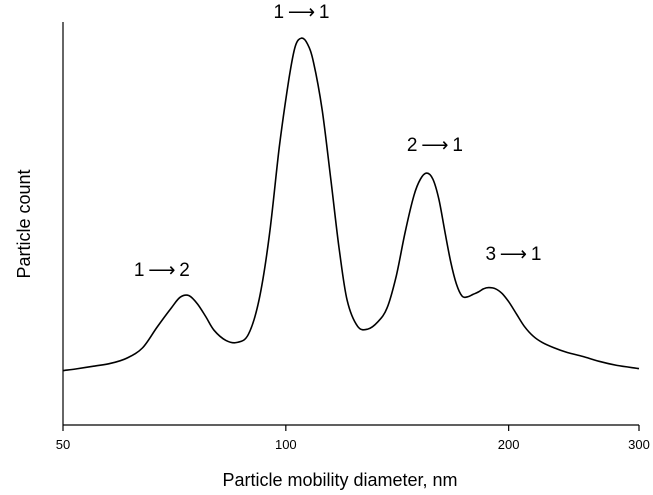 This screenshot has width=653, height=495. What do you see at coordinates (513, 254) in the screenshot?
I see `peak-label: 3 ⟶ 1` at bounding box center [513, 254].